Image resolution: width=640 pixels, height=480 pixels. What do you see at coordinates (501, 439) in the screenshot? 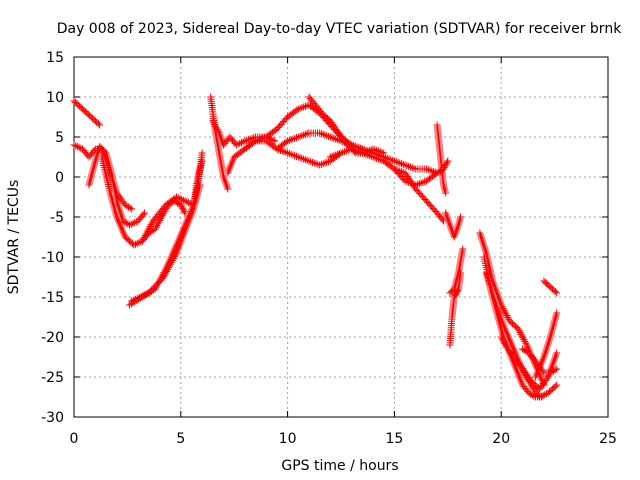
I see `x-tick-label: 20` at bounding box center [501, 439].